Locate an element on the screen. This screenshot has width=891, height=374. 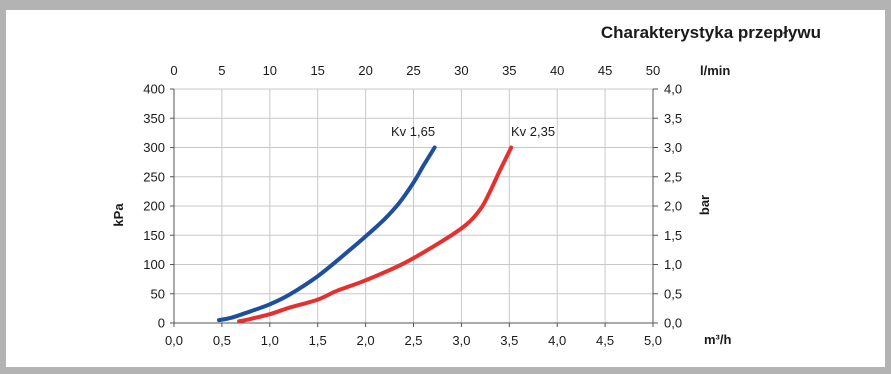
left-tick-label: 400 is located at coordinates (154, 89).